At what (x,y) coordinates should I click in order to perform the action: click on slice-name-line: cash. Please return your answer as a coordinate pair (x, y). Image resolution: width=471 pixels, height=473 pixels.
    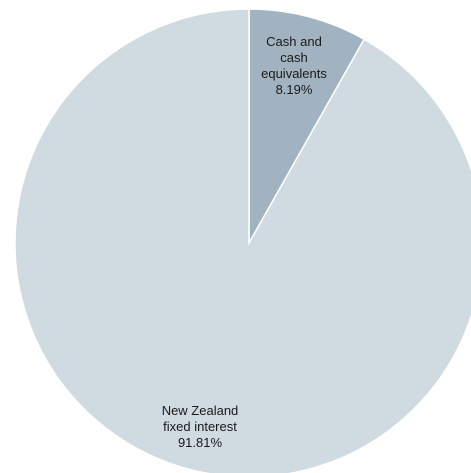
    Looking at the image, I should click on (293, 57).